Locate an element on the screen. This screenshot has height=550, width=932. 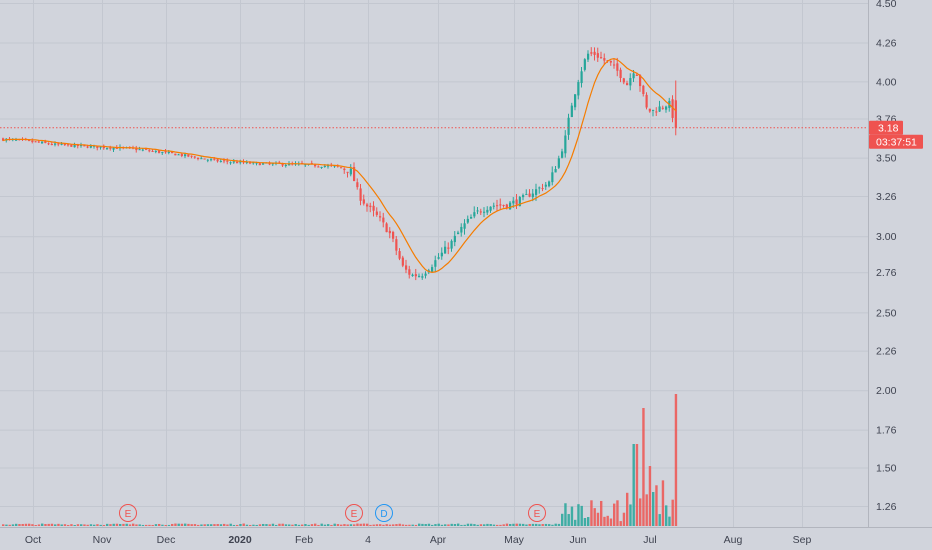
dividend-event-marker: D is located at coordinates (384, 513).